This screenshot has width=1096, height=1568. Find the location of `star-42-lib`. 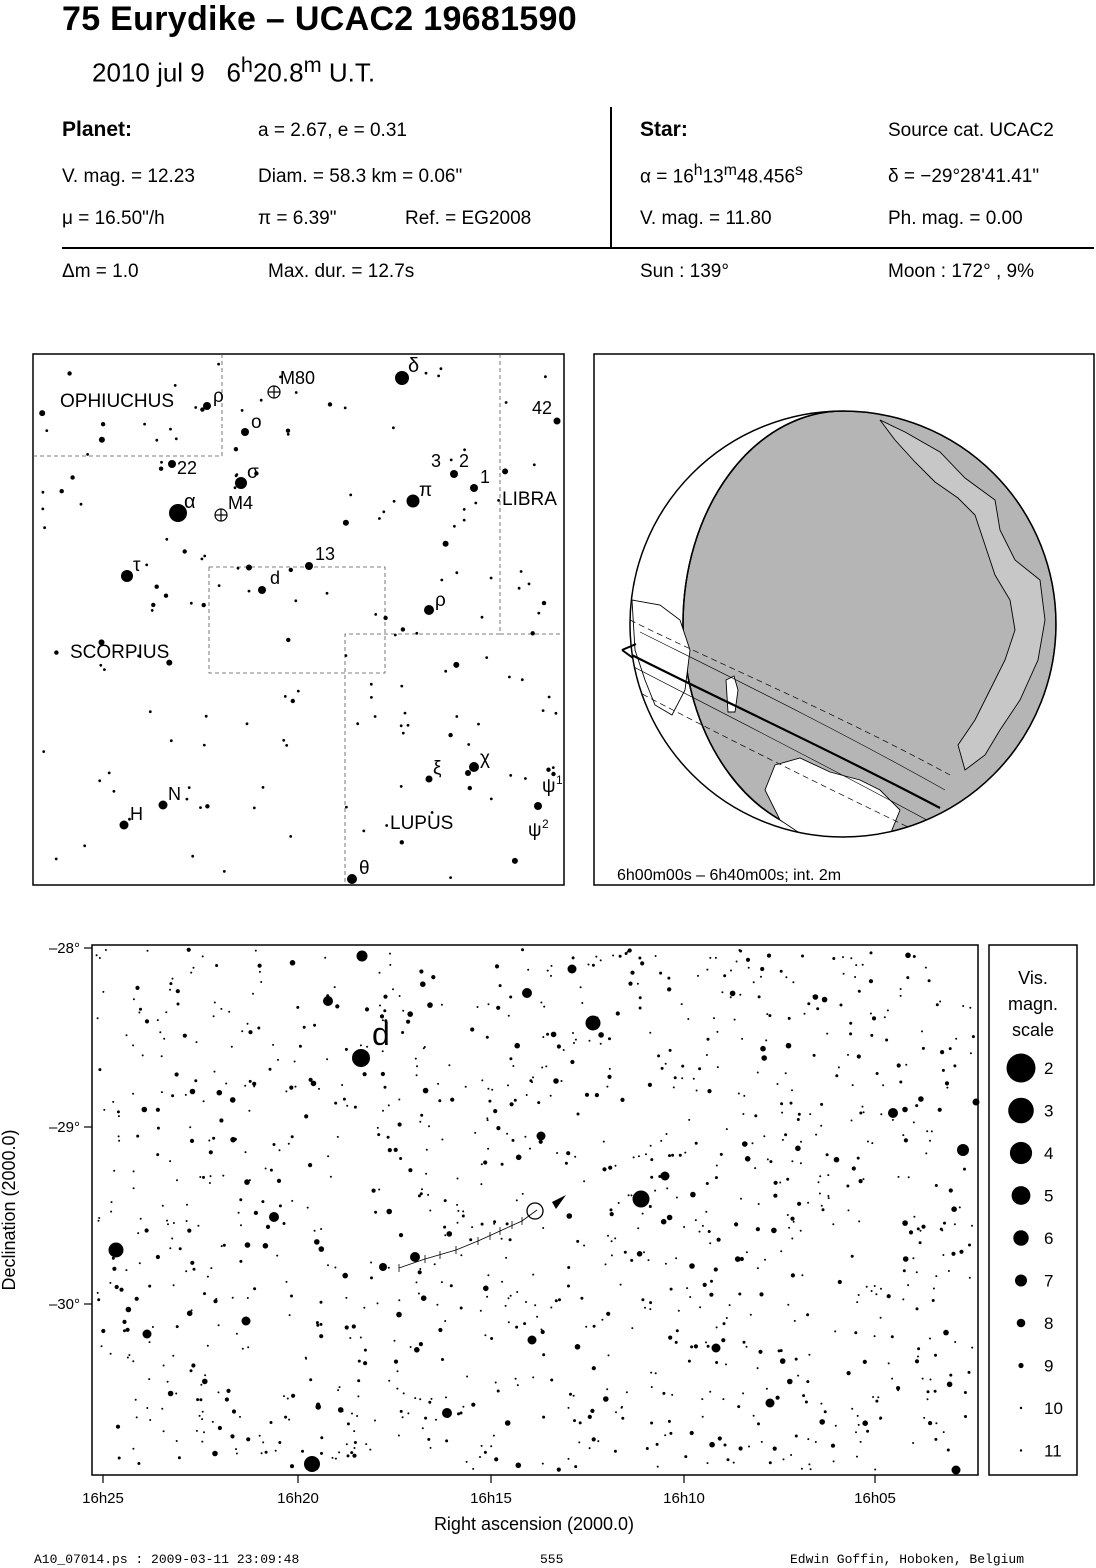

star-42-lib is located at coordinates (557, 421).